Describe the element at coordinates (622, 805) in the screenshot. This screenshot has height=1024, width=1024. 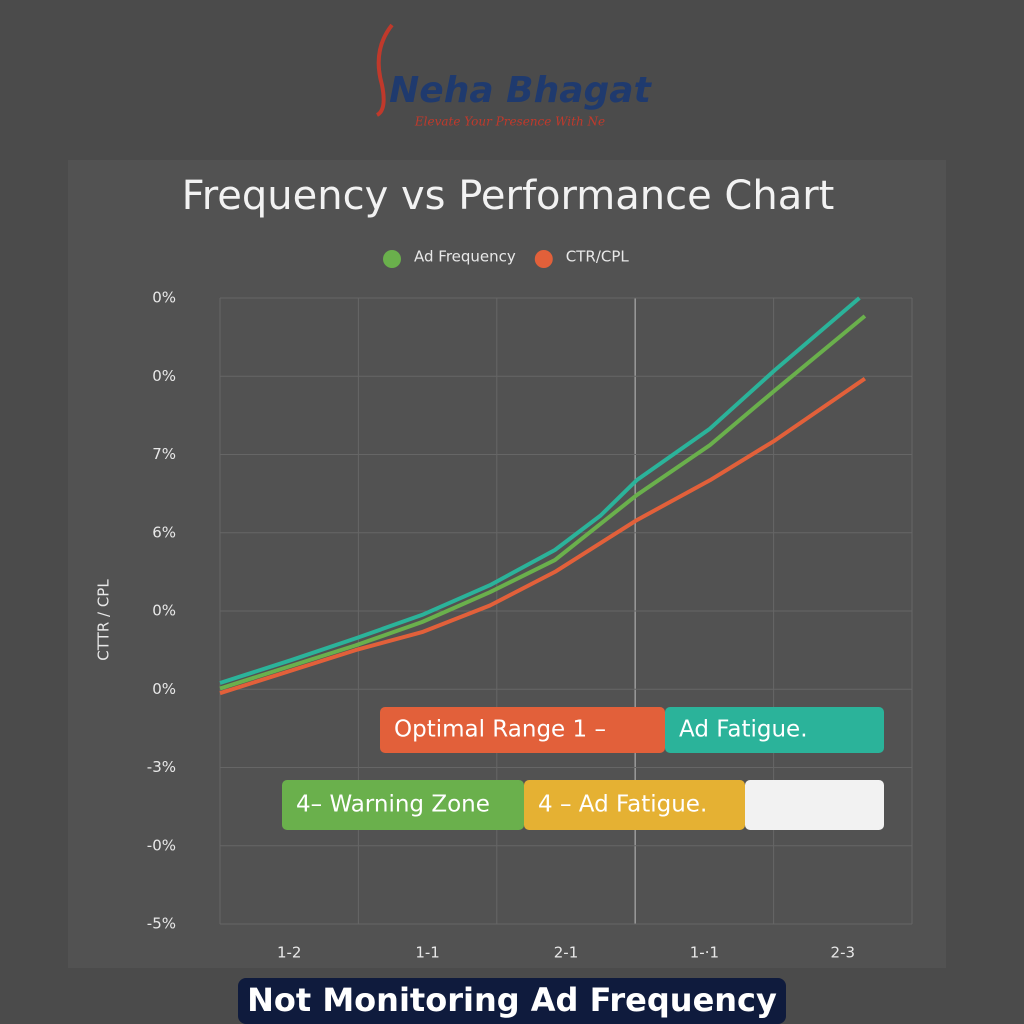
I see `zone-label: 4 – Ad Fatigue.` at that location.